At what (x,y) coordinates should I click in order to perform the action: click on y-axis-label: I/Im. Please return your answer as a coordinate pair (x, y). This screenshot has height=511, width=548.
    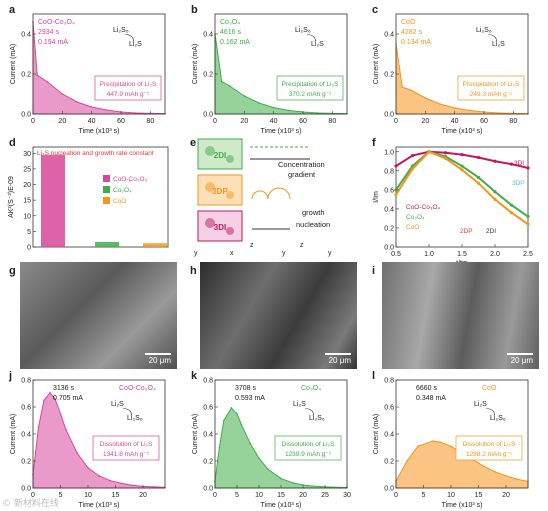
    Looking at the image, I should click on (376, 197).